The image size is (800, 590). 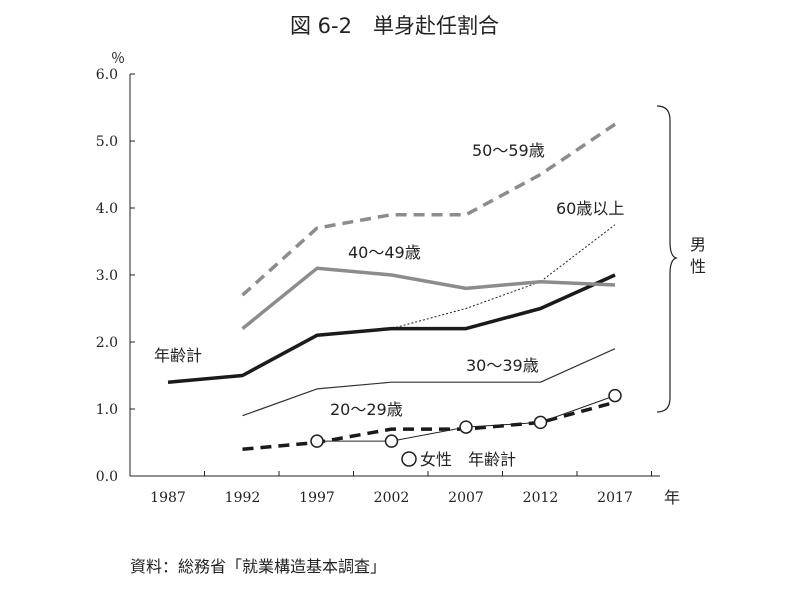 What do you see at coordinates (615, 498) in the screenshot?
I see `x-tick-label: 2017` at bounding box center [615, 498].